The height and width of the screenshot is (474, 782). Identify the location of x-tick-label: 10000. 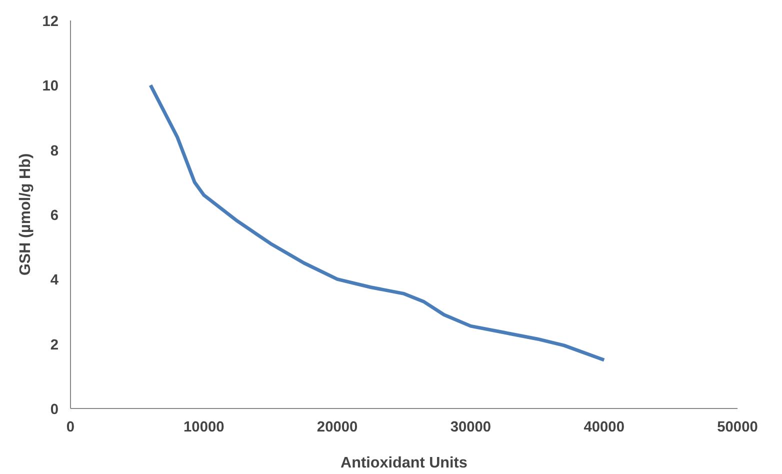
(204, 428).